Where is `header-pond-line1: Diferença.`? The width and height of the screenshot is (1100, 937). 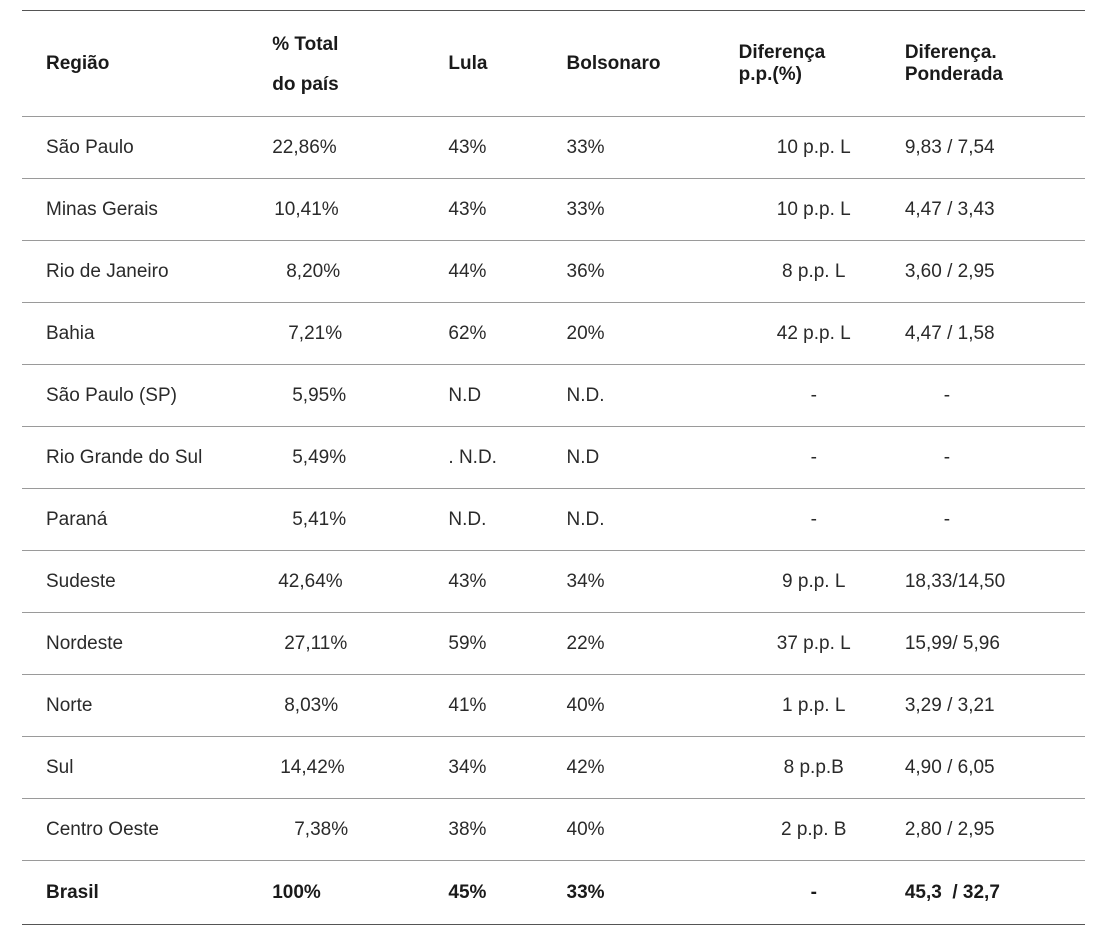
header-pond-line1: Diferença. is located at coordinates (995, 53).